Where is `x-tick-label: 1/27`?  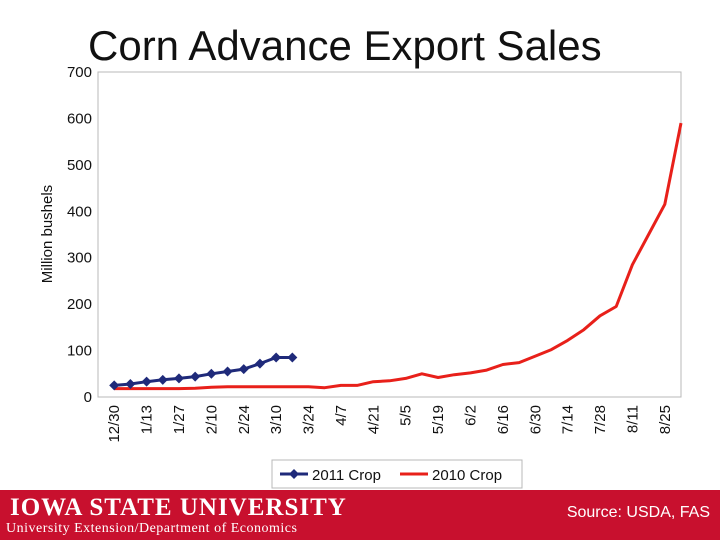
x-tick-label: 1/27 is located at coordinates (179, 419).